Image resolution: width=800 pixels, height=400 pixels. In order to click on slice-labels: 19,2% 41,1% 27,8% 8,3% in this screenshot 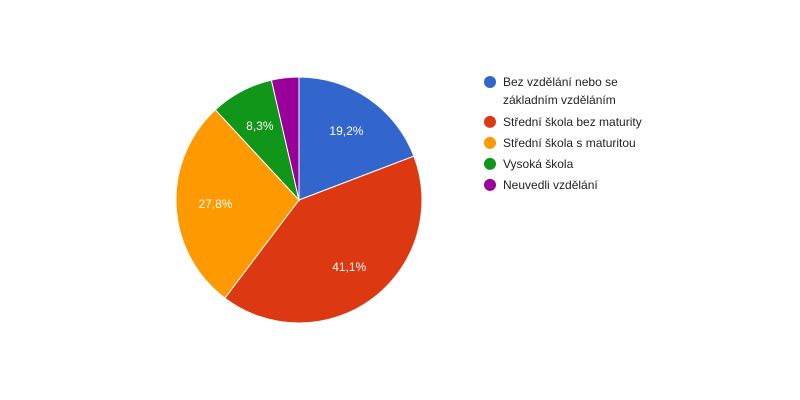, I will do `click(282, 196)`.